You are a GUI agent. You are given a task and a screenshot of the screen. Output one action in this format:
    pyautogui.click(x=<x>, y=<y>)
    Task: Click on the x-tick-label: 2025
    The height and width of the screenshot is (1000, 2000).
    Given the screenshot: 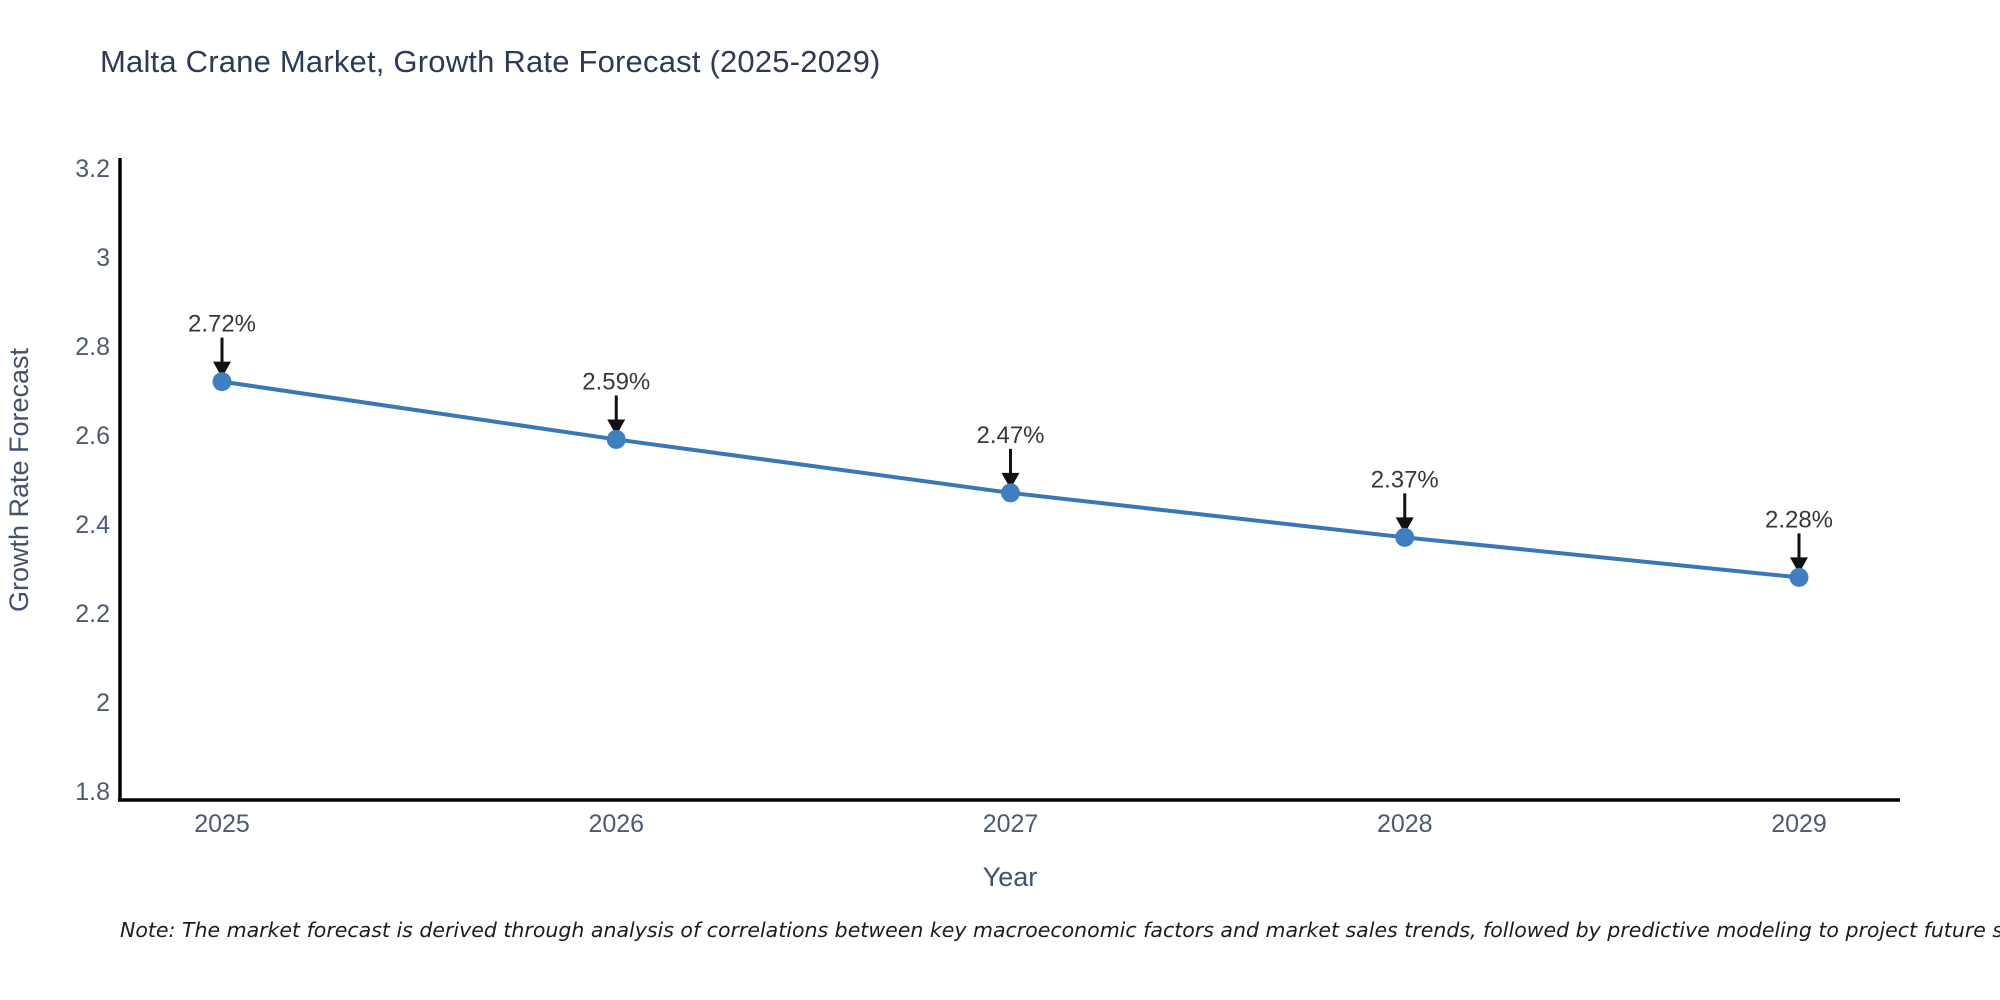 What is the action you would take?
    pyautogui.click(x=222, y=824)
    